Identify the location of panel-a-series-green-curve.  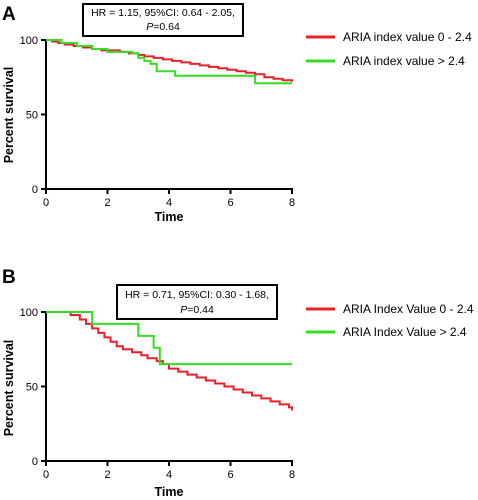
(169, 62).